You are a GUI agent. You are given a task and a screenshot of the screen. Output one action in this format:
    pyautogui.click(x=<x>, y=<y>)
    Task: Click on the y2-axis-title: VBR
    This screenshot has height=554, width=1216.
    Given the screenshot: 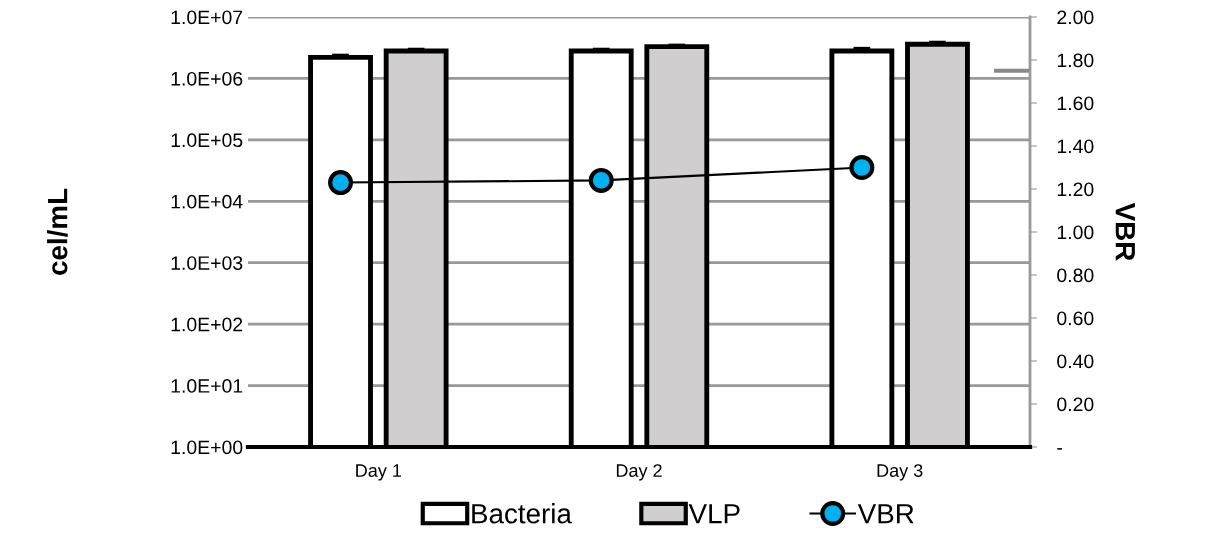 What is the action you would take?
    pyautogui.click(x=1125, y=231)
    